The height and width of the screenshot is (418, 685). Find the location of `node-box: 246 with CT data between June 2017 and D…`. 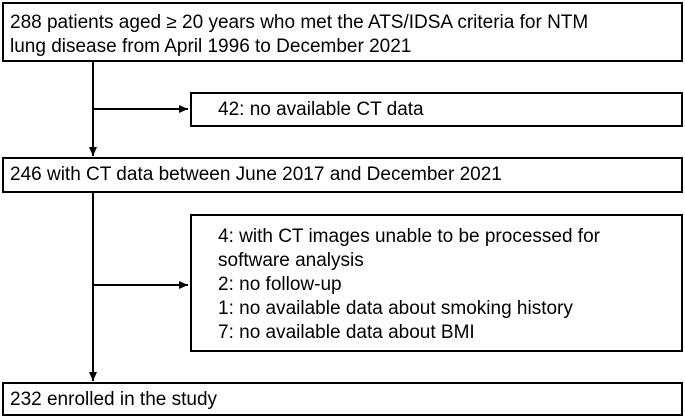

node-box: 246 with CT data between June 2017 and D… is located at coordinates (342, 175).